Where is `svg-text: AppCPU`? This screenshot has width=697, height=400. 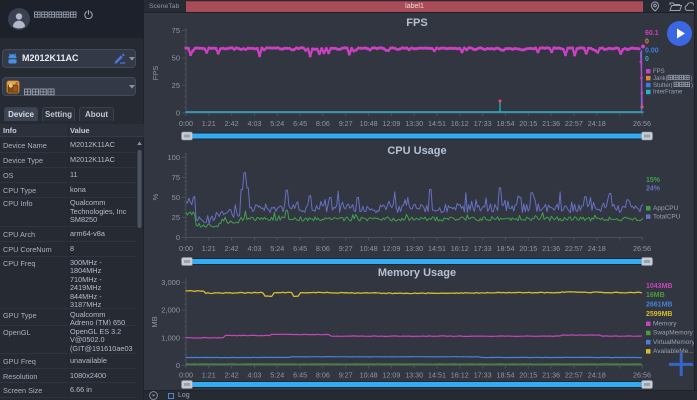 svg-text: AppCPU is located at coordinates (666, 208).